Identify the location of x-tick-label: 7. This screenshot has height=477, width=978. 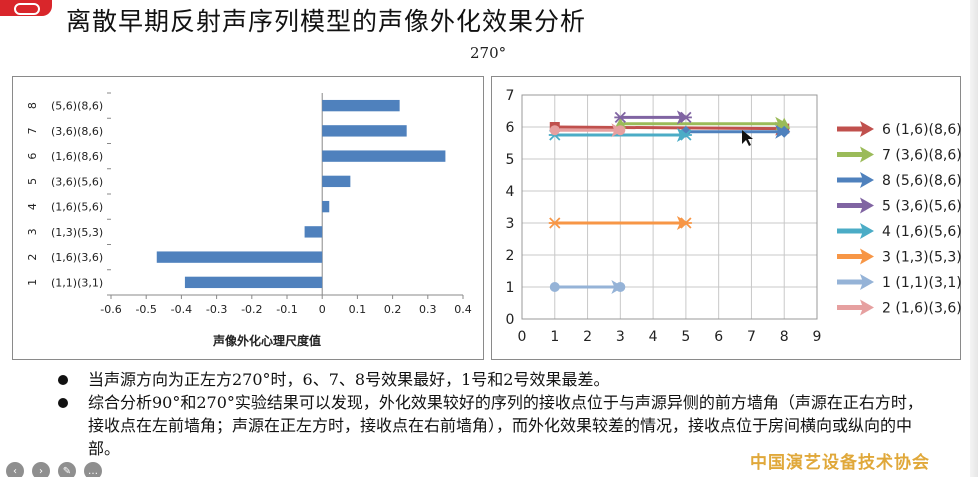
(751, 337).